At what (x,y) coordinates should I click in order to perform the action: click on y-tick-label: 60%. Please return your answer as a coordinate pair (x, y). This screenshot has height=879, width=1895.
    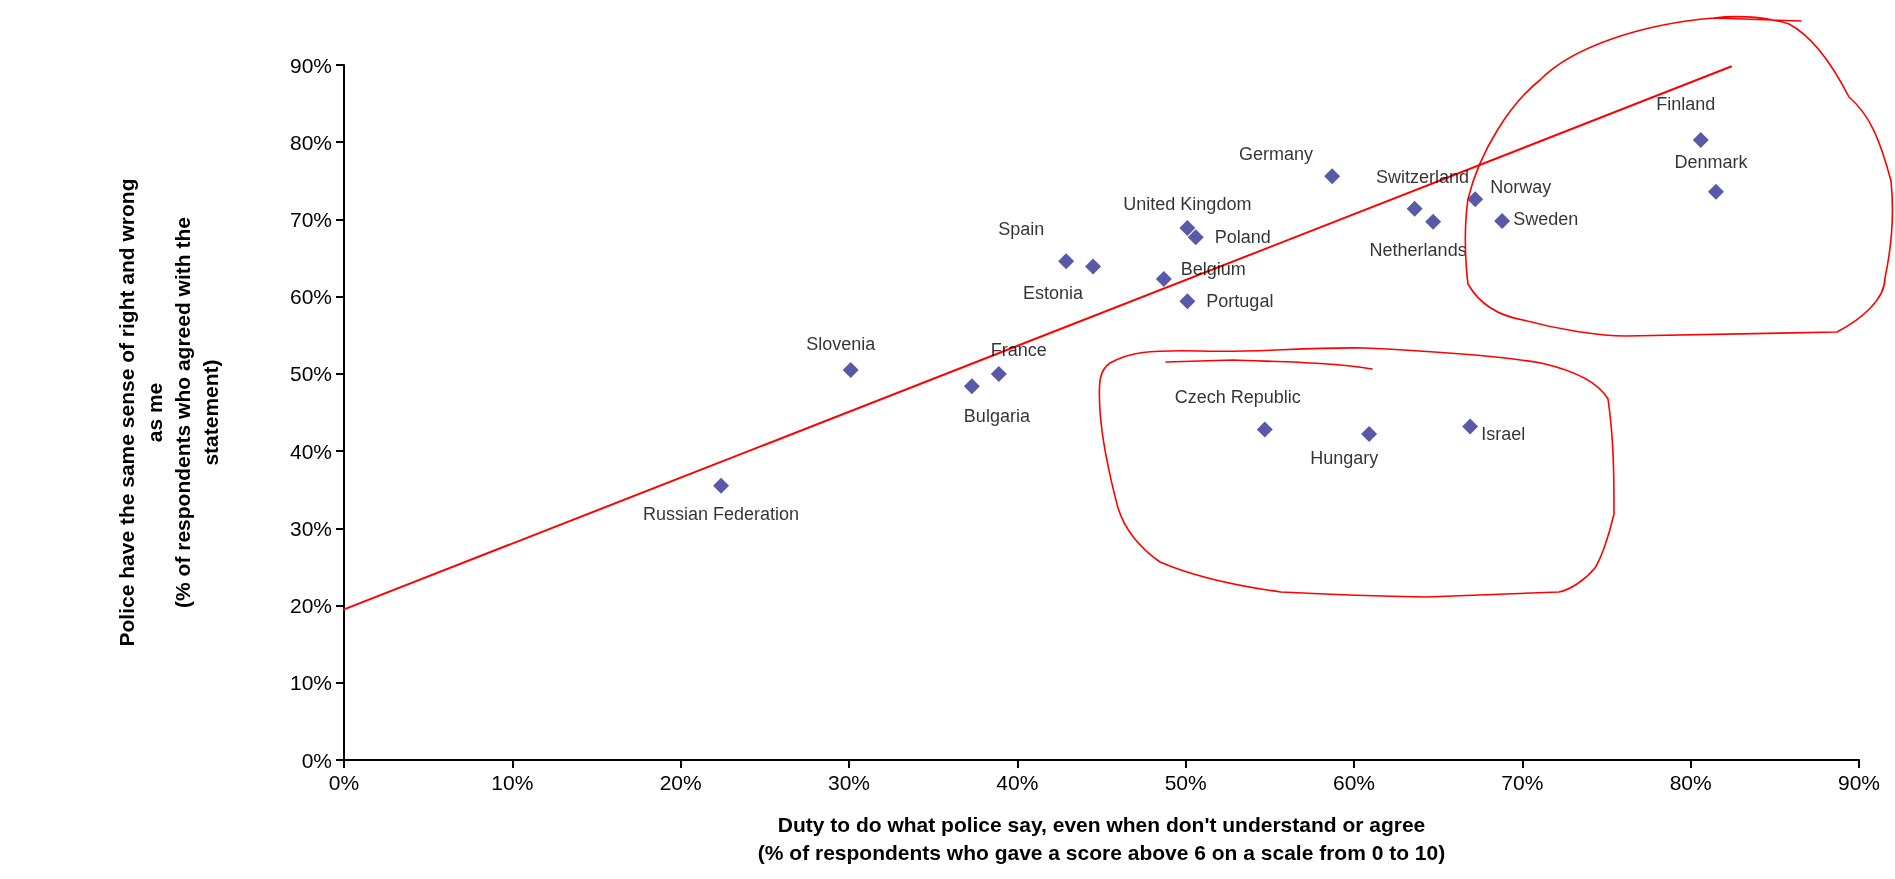
    Looking at the image, I should click on (310, 297).